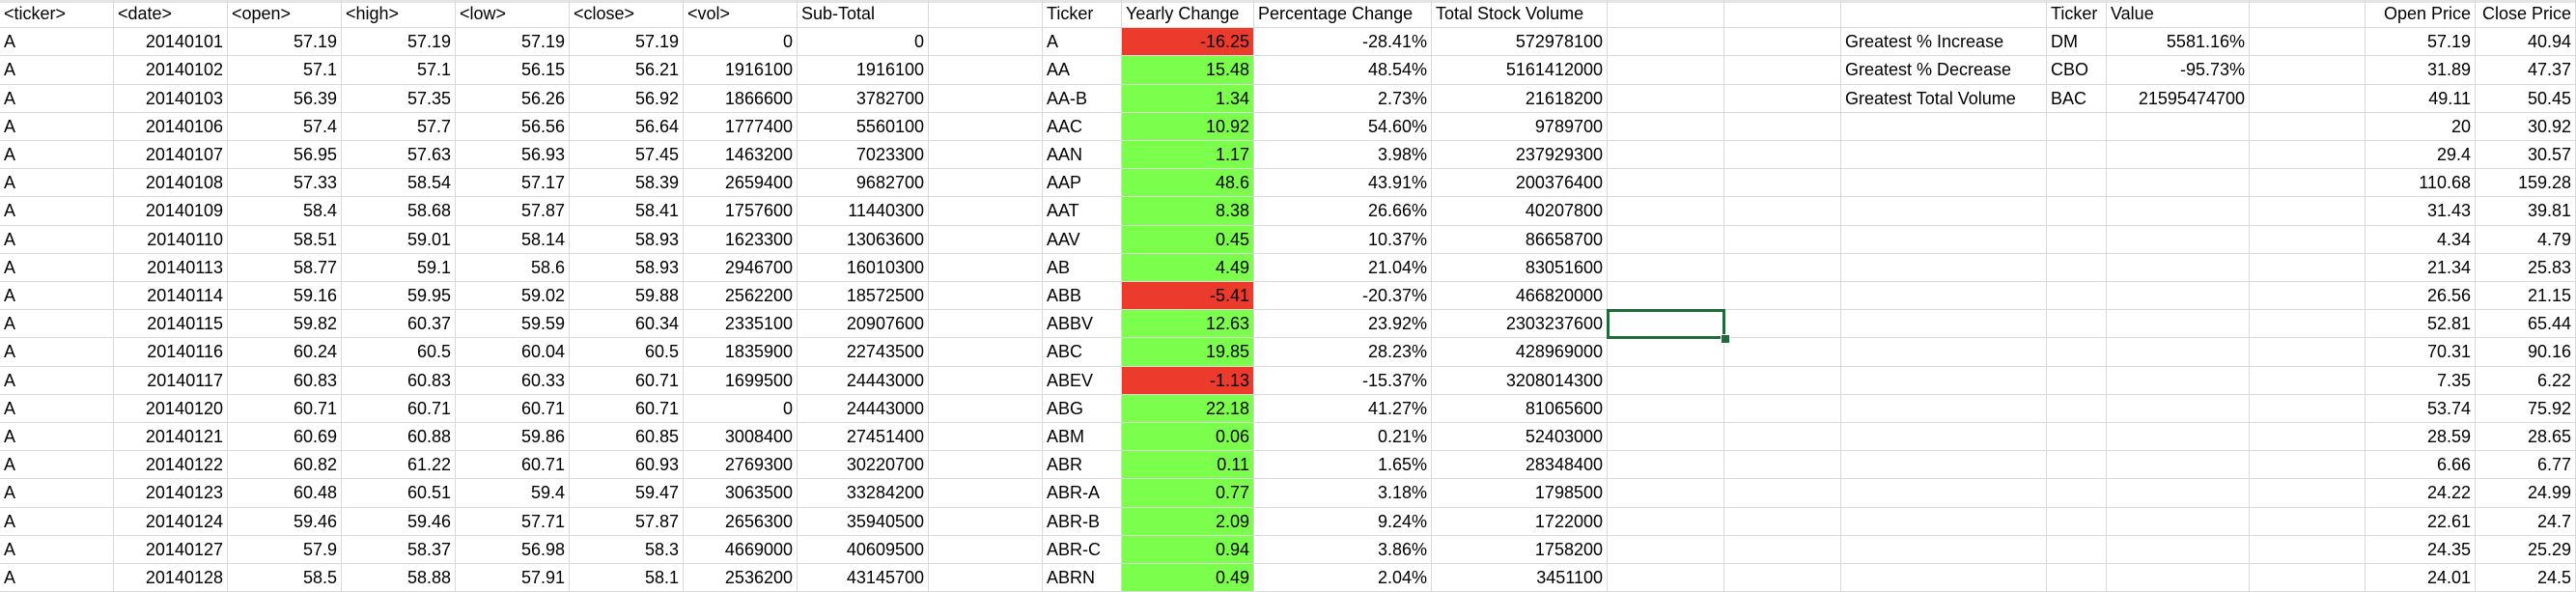 Image resolution: width=2576 pixels, height=592 pixels. What do you see at coordinates (1188, 380) in the screenshot?
I see `yearly-change-cell: -1.13` at bounding box center [1188, 380].